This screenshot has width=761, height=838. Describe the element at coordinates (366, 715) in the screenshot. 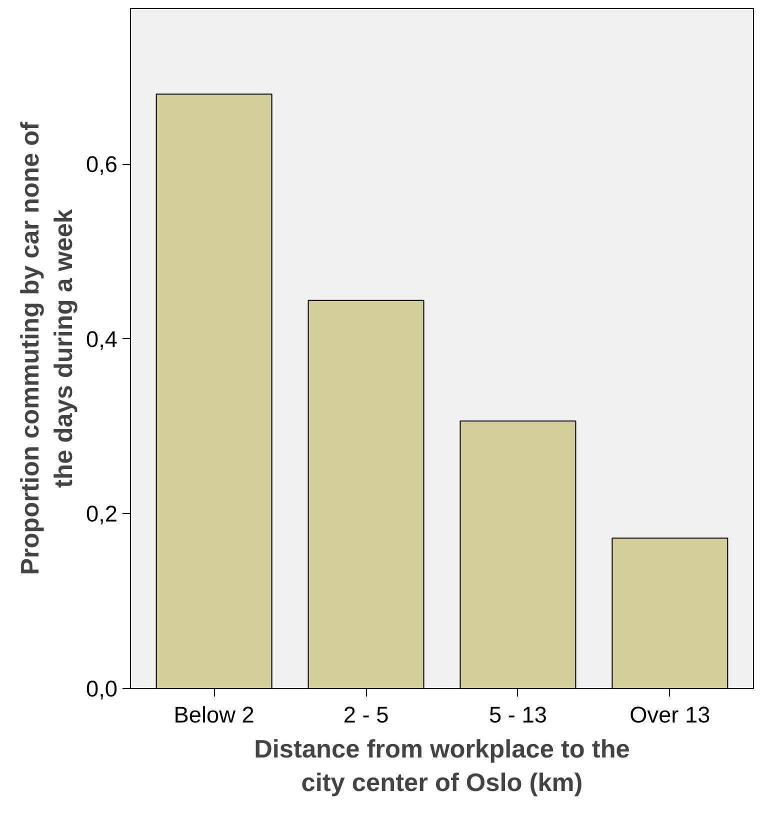

I see `x-tick-label: 2 - 5` at that location.